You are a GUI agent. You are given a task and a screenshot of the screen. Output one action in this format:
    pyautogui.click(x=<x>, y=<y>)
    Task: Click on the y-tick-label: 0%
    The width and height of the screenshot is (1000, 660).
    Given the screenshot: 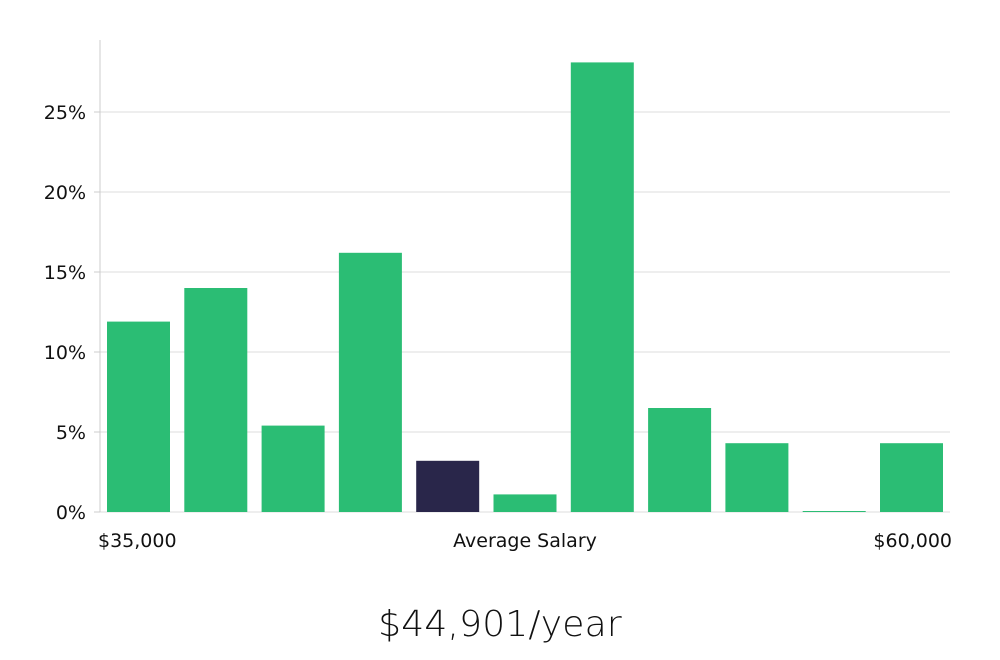 What is the action you would take?
    pyautogui.click(x=71, y=513)
    